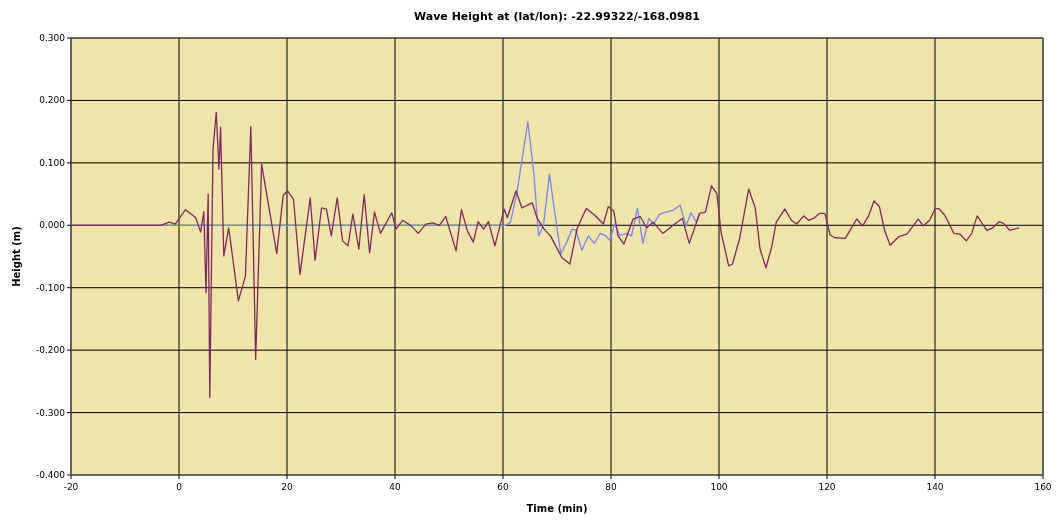 The height and width of the screenshot is (522, 1061). Describe the element at coordinates (50, 475) in the screenshot. I see `y-tick-label: -0.400` at that location.